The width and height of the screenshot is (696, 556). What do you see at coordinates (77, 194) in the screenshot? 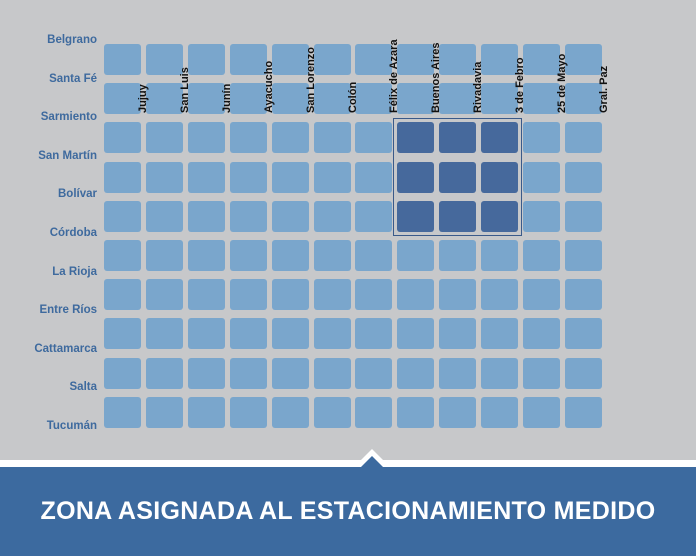
I see `street-label-row: Bolívar` at bounding box center [77, 194].